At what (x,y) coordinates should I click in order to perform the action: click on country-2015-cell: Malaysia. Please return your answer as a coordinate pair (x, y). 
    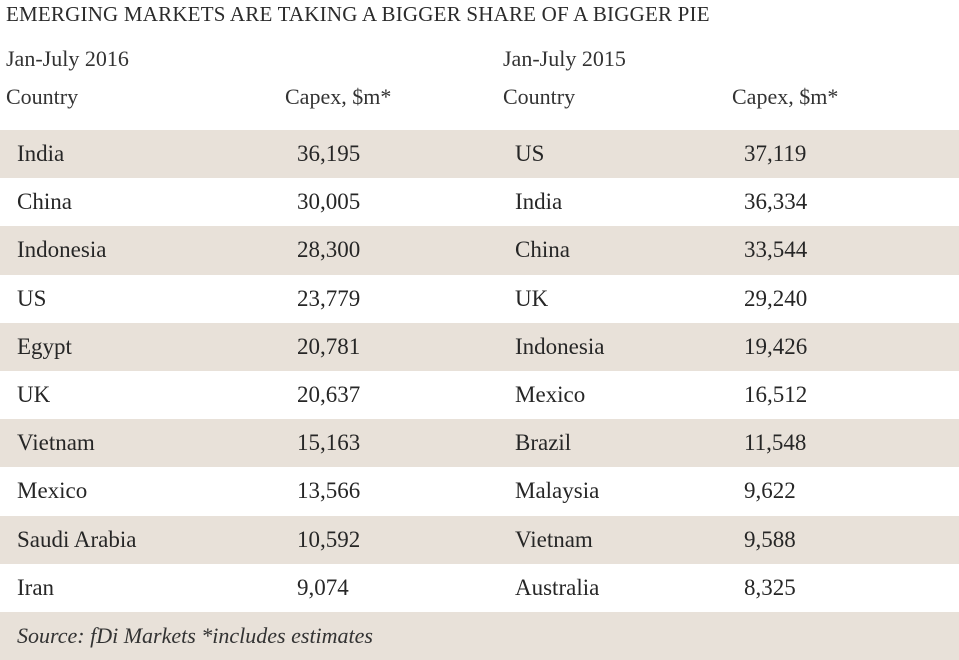
    Looking at the image, I should click on (557, 491).